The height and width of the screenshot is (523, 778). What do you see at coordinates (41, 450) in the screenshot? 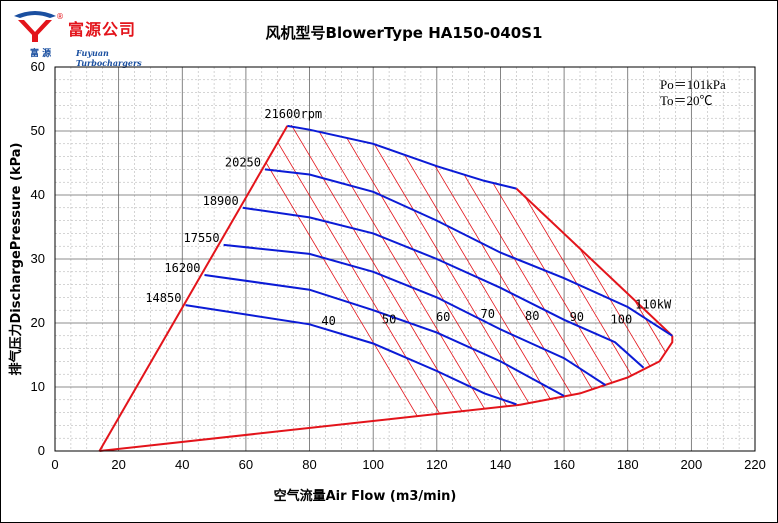
I see `y-tick-label: 0` at bounding box center [41, 450].